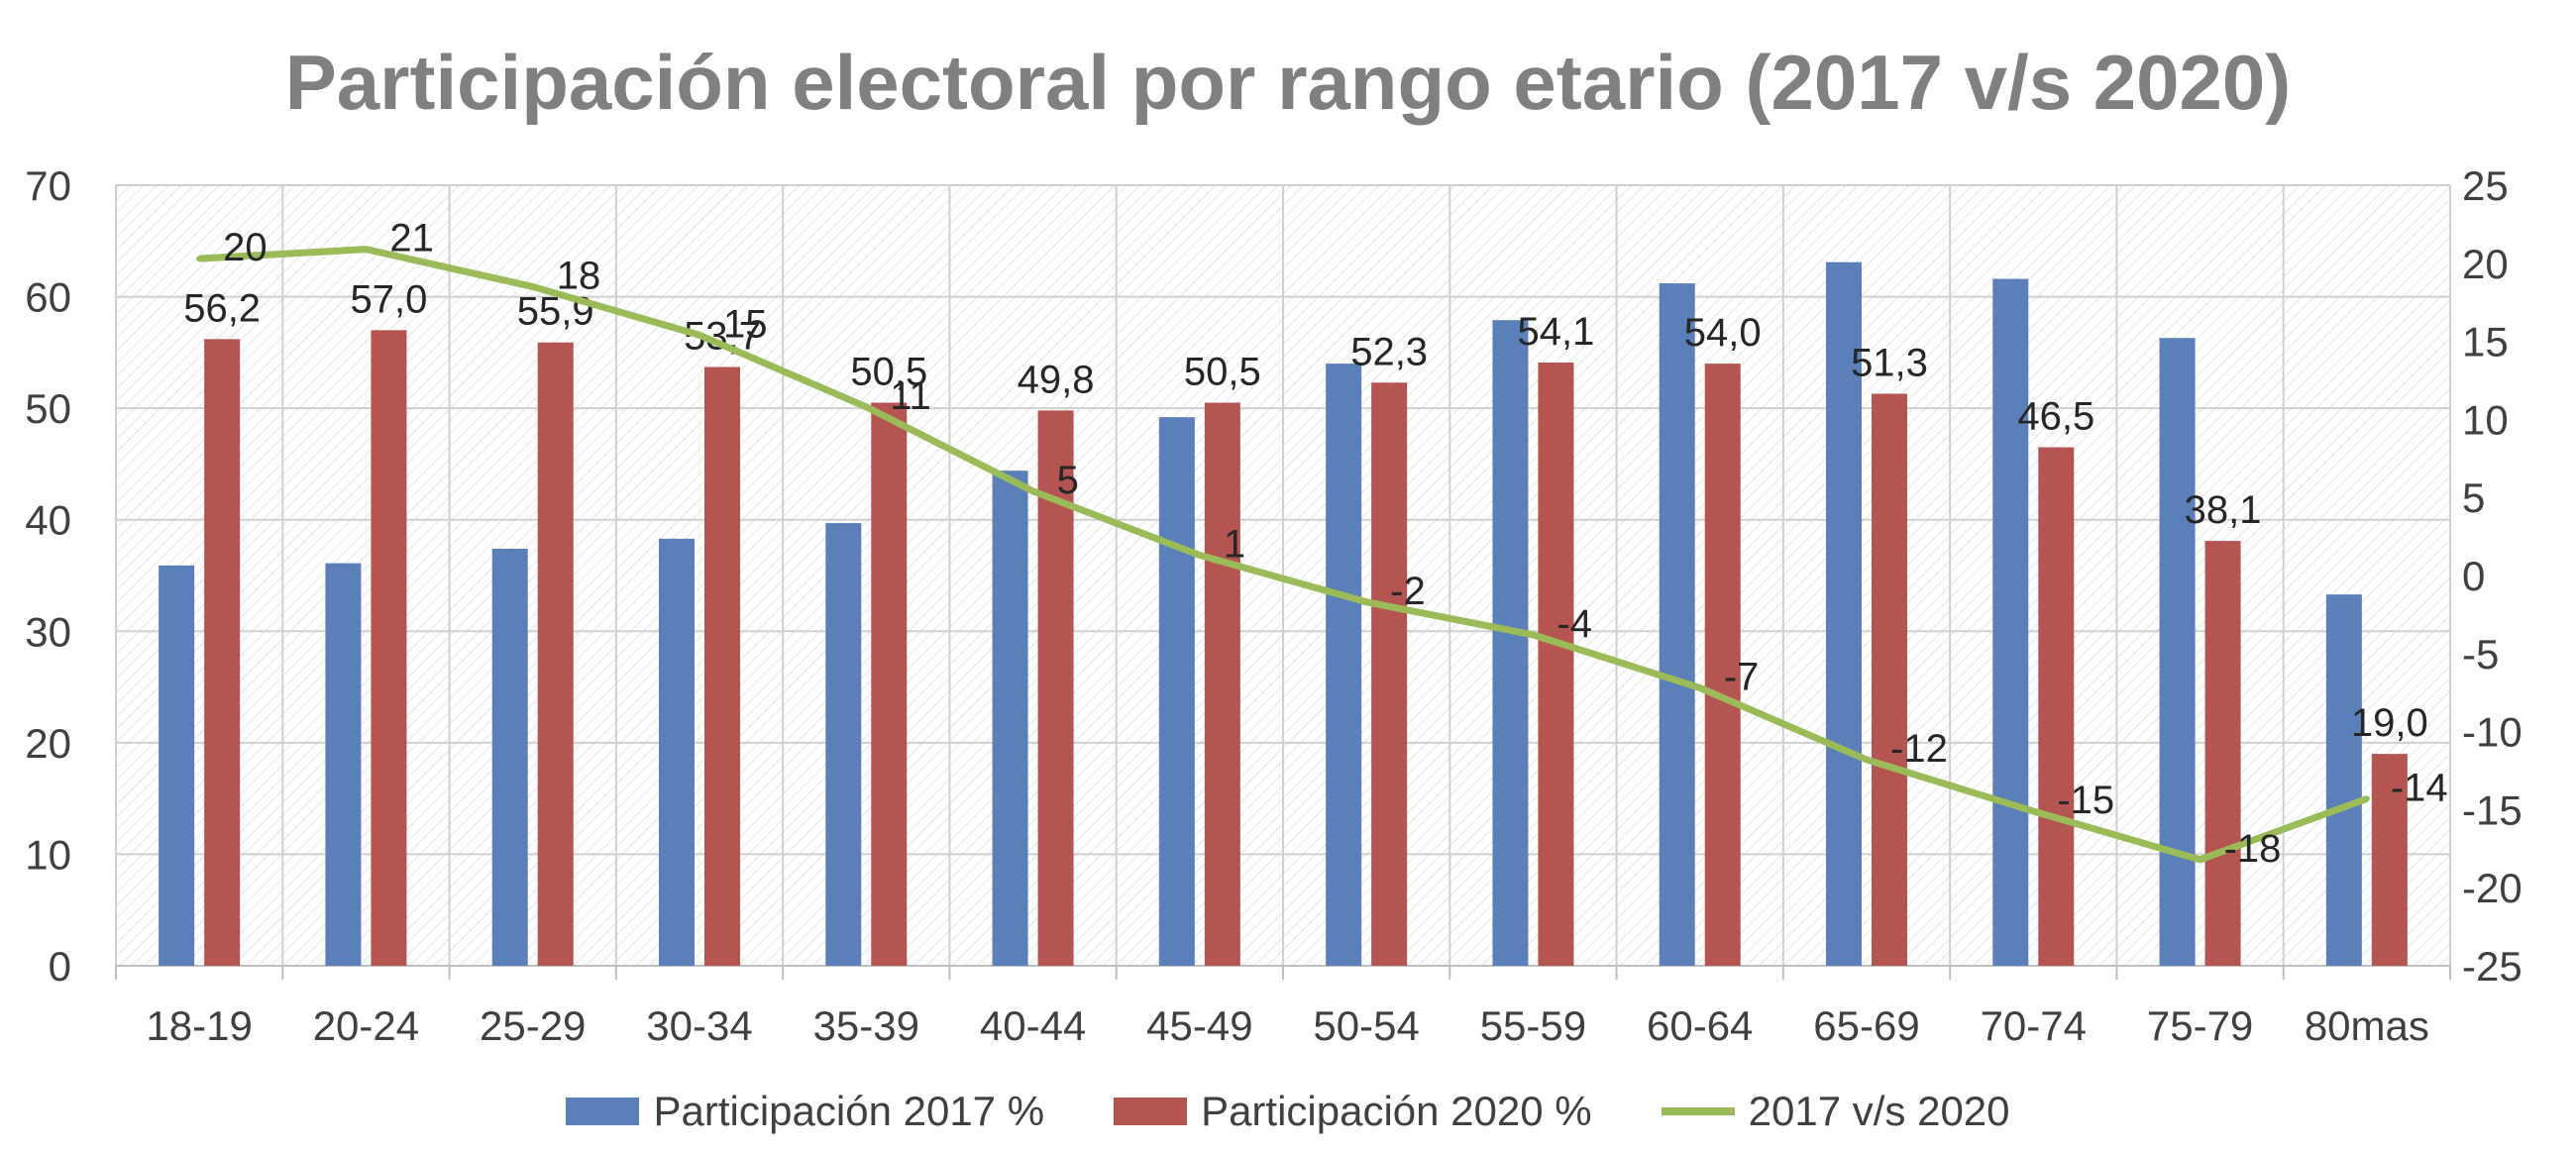  What do you see at coordinates (1056, 379) in the screenshot?
I see `data-label-2020: 49,8` at bounding box center [1056, 379].